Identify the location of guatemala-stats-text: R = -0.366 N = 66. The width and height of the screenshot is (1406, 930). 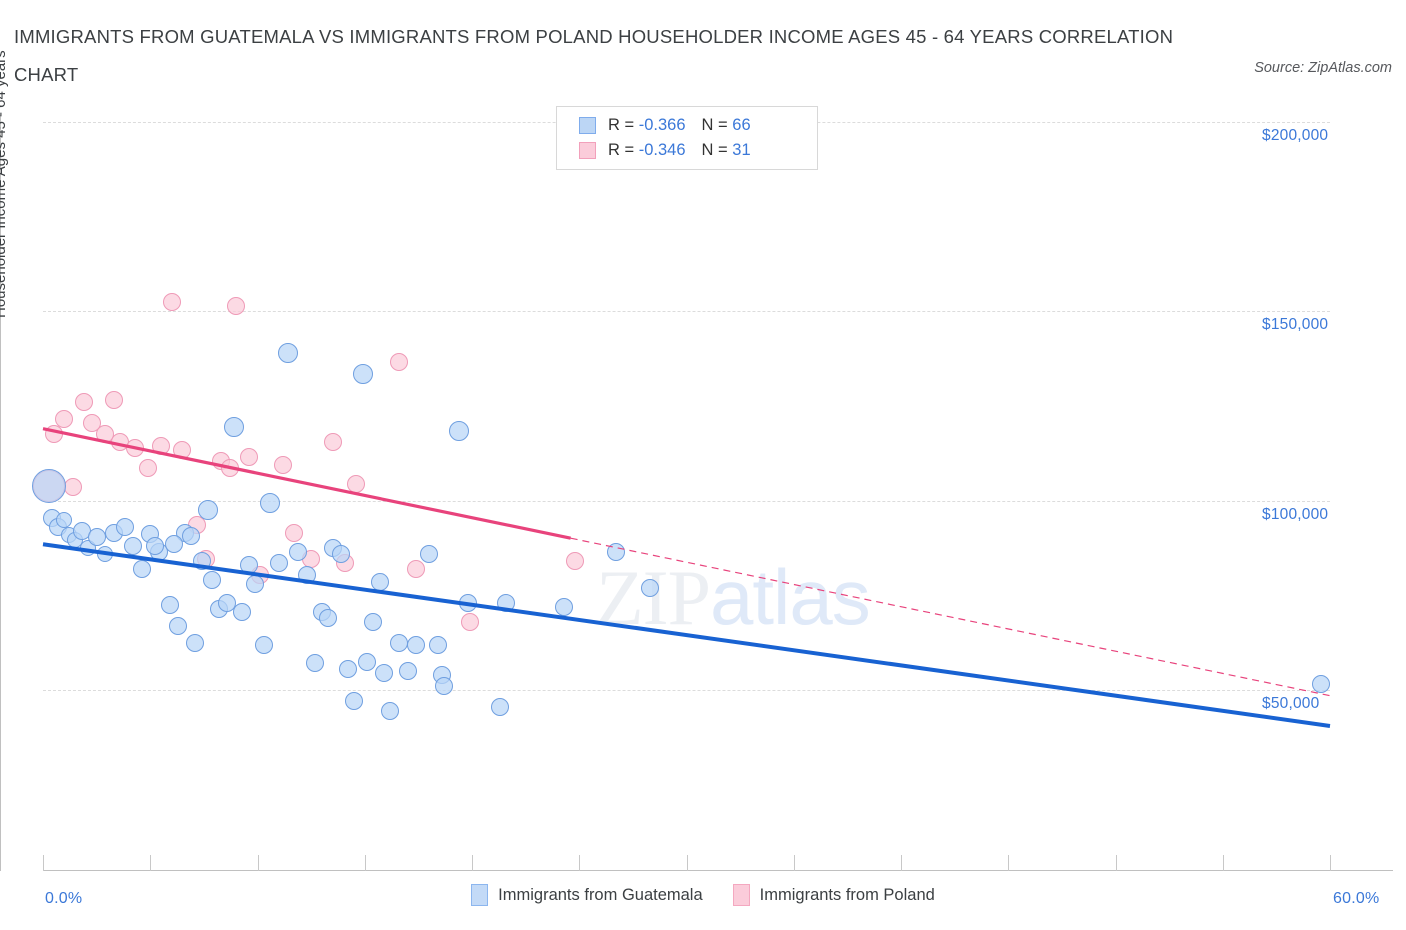
(679, 125).